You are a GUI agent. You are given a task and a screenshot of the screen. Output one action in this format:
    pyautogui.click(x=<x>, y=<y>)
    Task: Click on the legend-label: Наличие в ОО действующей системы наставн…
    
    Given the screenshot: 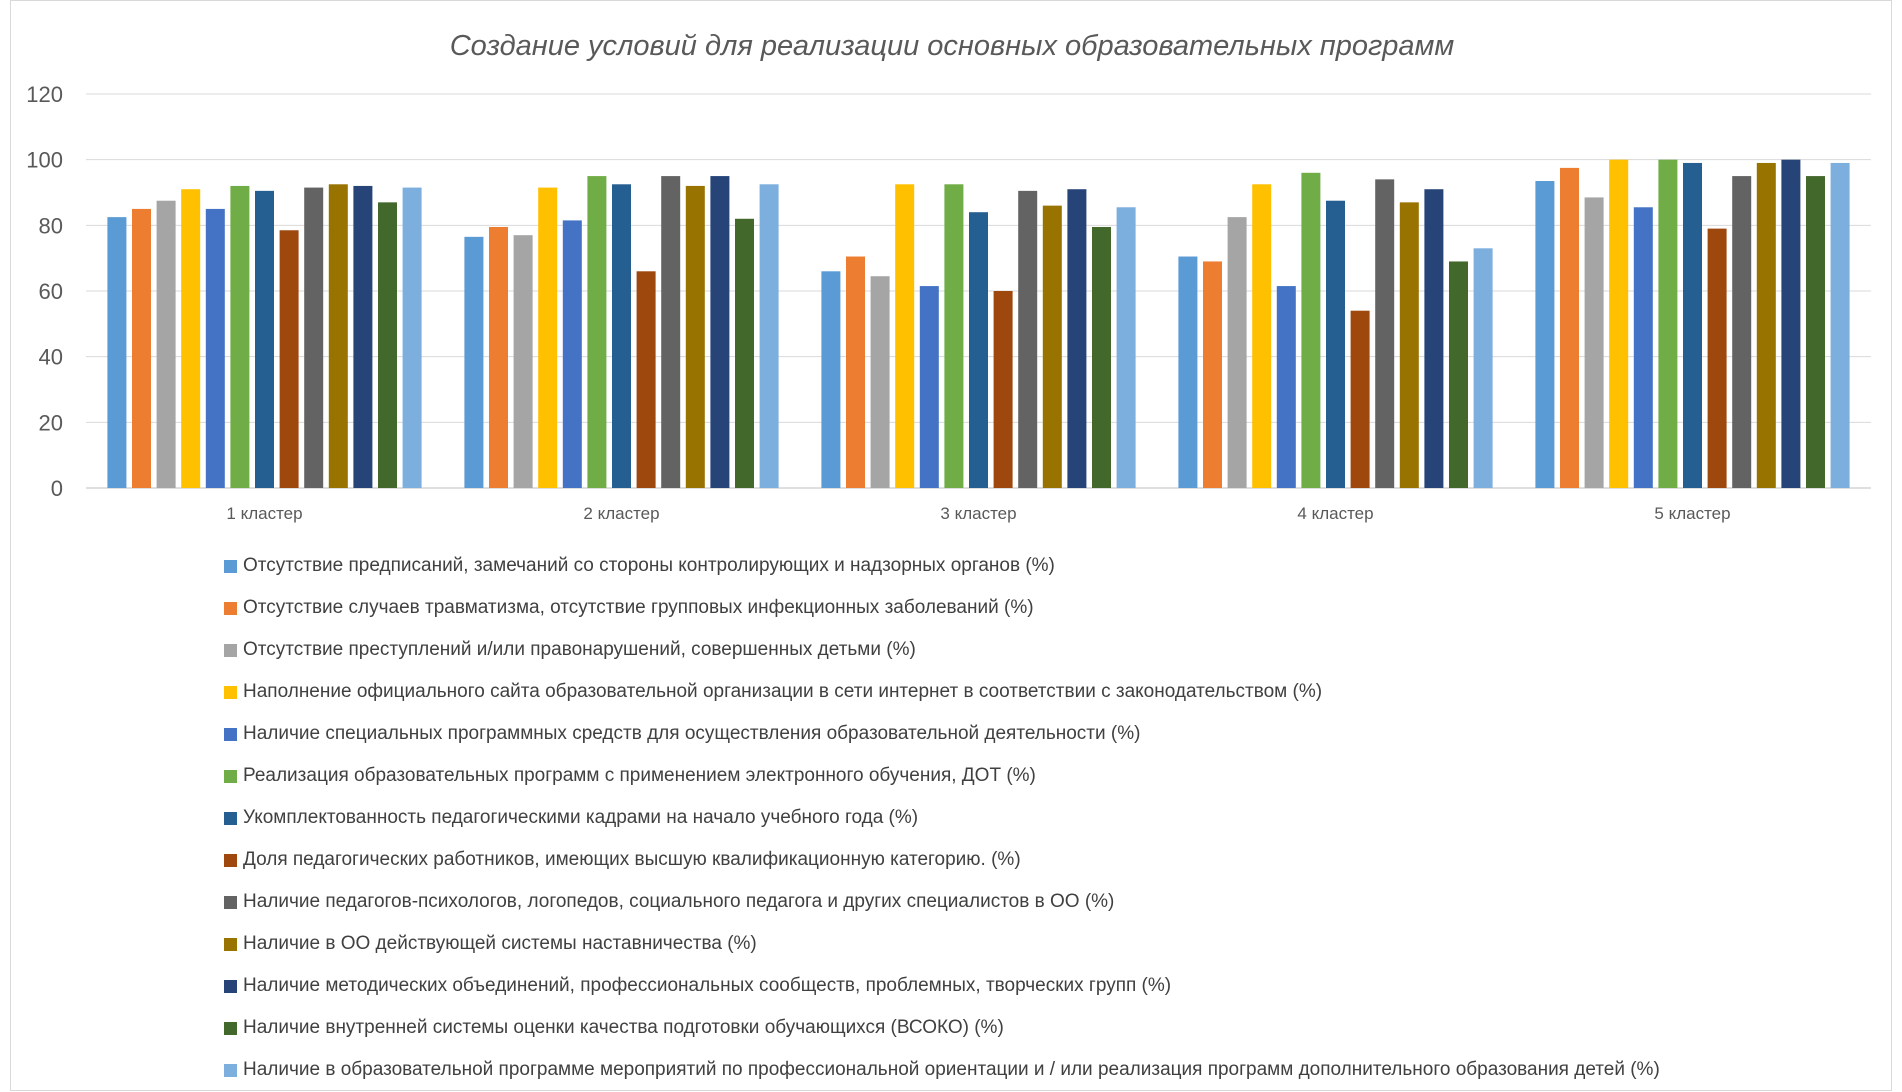 What is the action you would take?
    pyautogui.click(x=500, y=943)
    